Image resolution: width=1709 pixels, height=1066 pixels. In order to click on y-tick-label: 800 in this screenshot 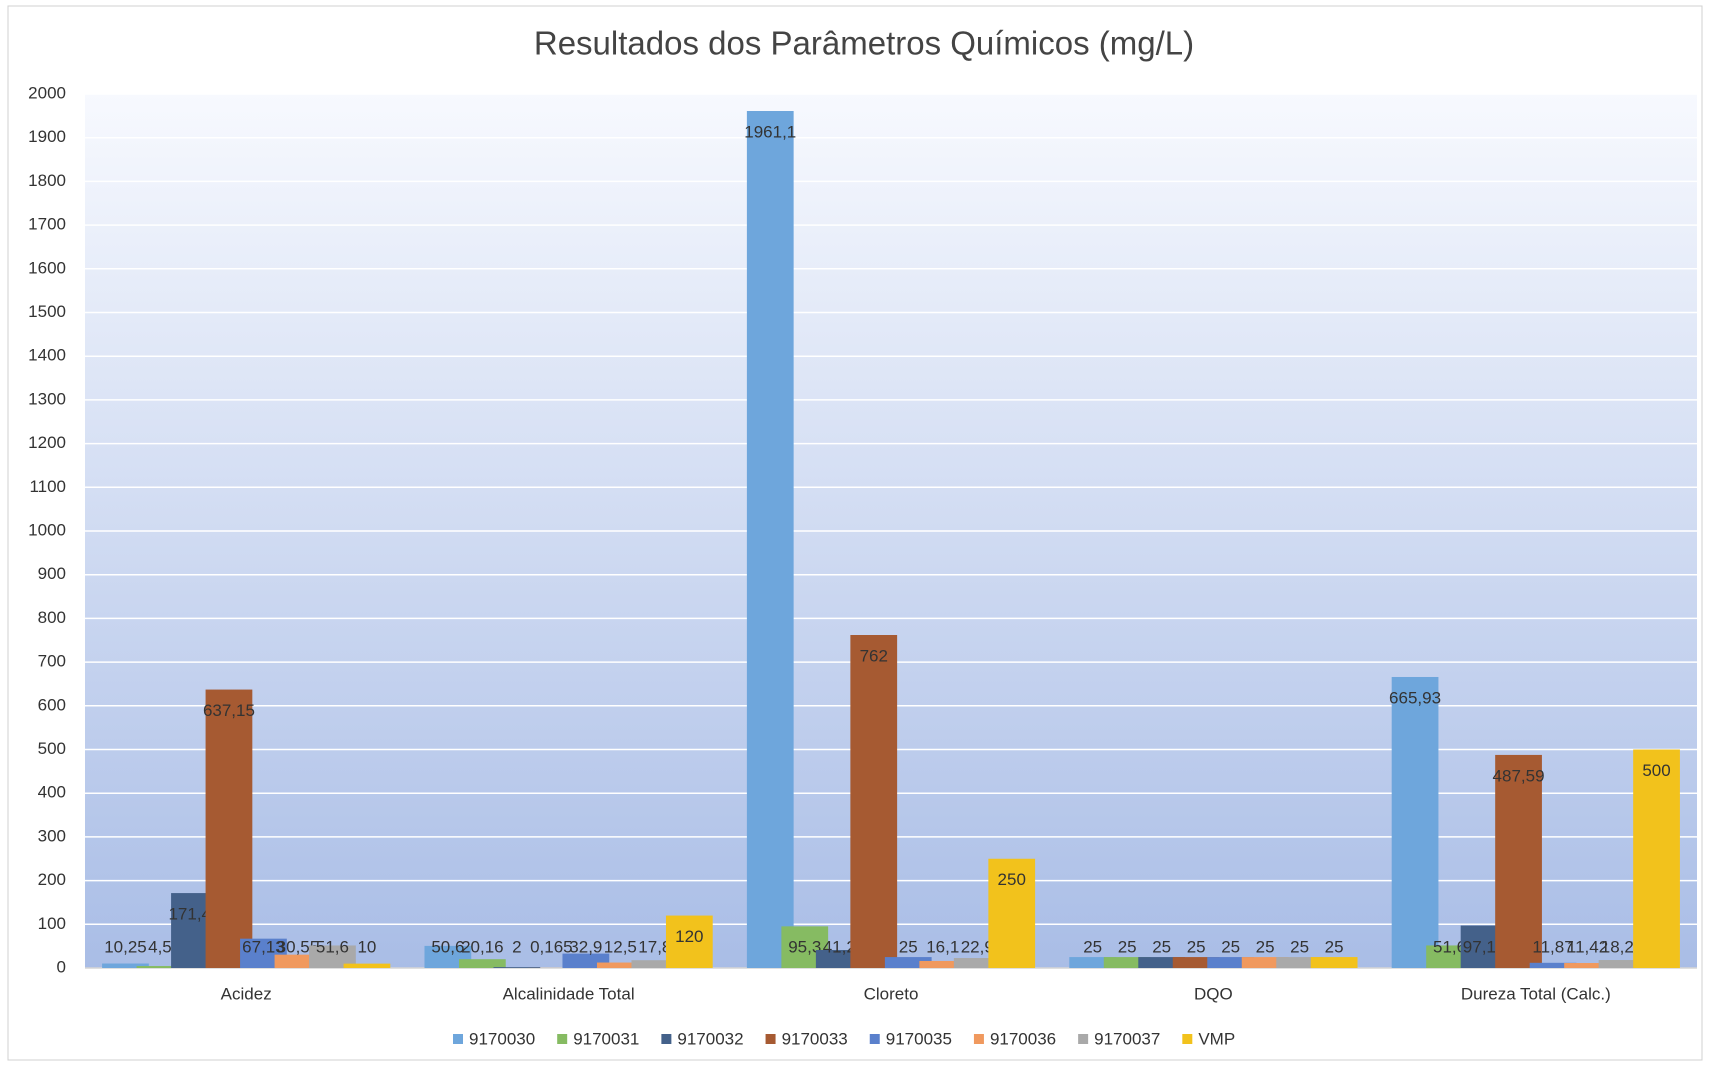, I will do `click(52, 617)`.